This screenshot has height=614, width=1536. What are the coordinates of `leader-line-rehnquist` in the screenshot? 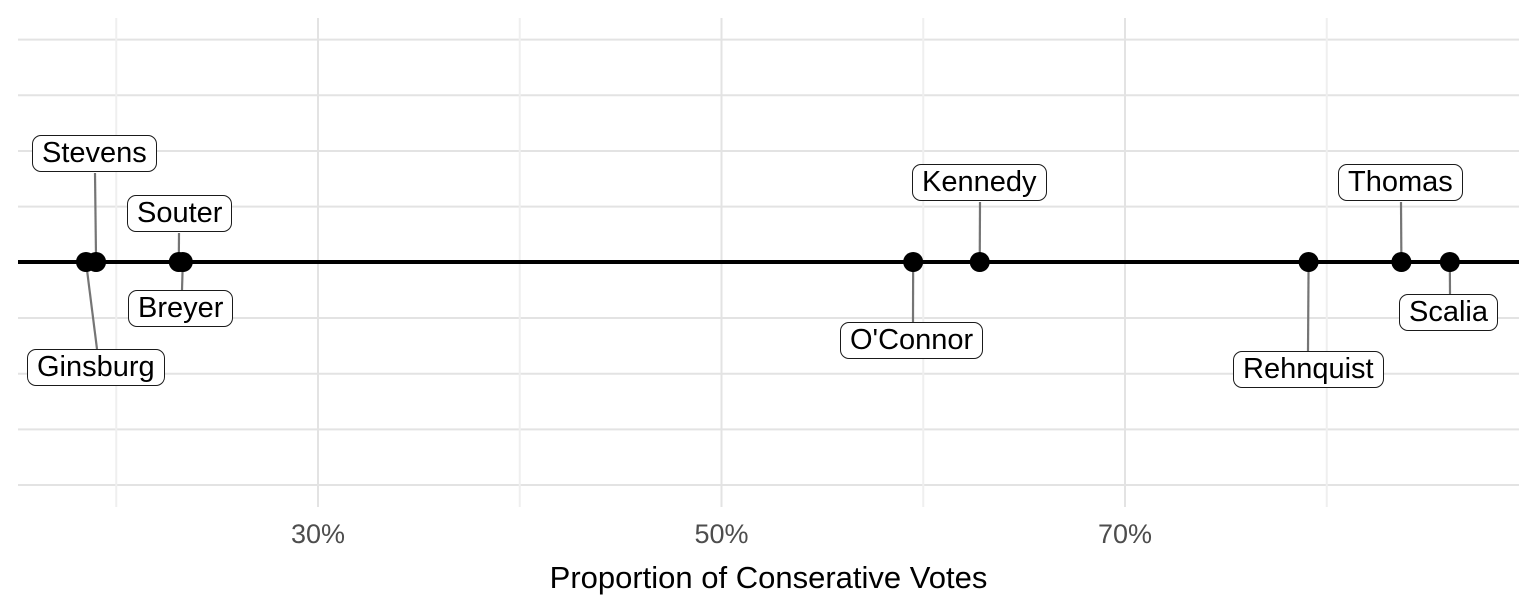 It's located at (1308, 306).